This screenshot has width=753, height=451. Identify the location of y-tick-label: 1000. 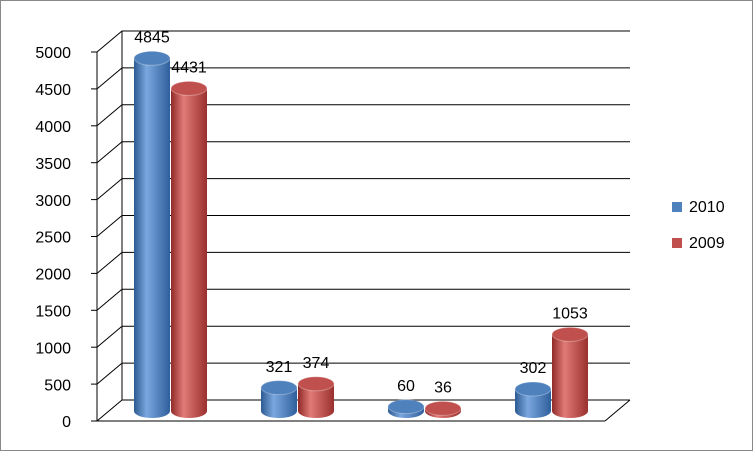
(53, 348).